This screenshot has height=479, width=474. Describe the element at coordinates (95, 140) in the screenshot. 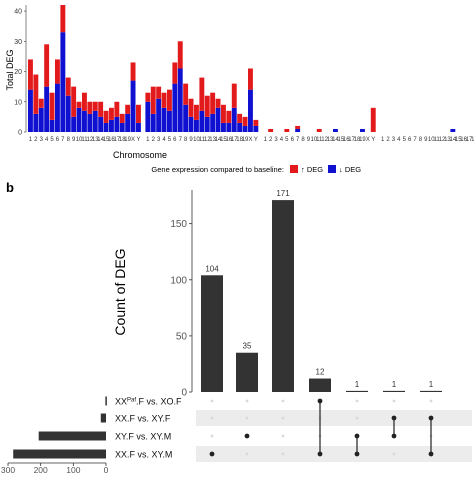

I see `x-tick-label: 13` at that location.